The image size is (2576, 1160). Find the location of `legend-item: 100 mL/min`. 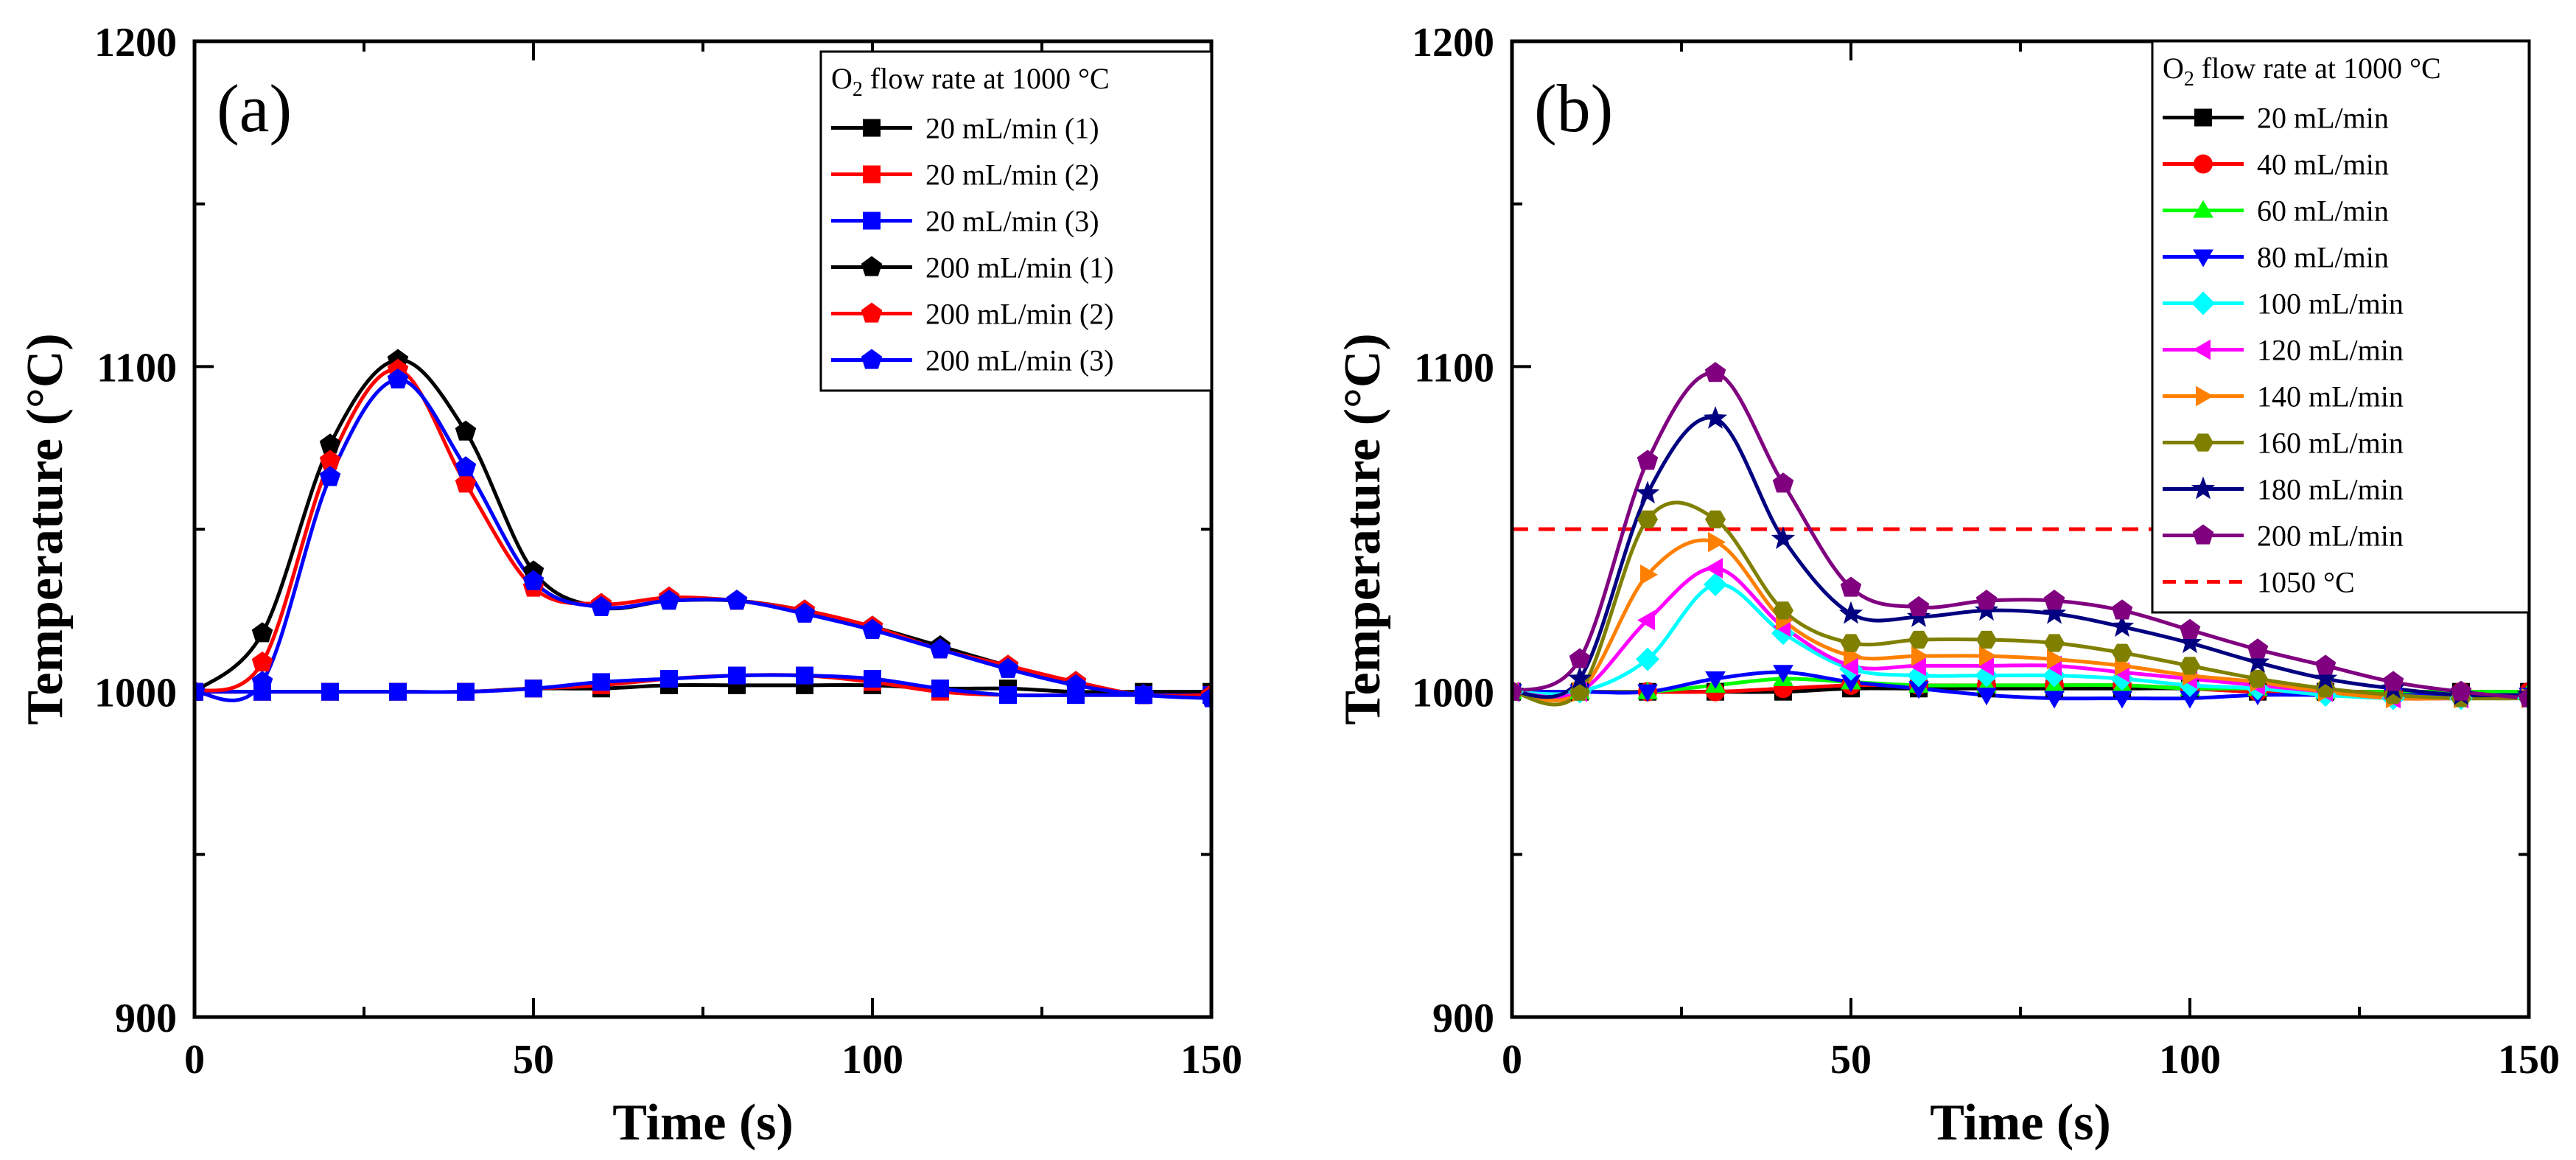

legend-item: 100 mL/min is located at coordinates (2283, 304).